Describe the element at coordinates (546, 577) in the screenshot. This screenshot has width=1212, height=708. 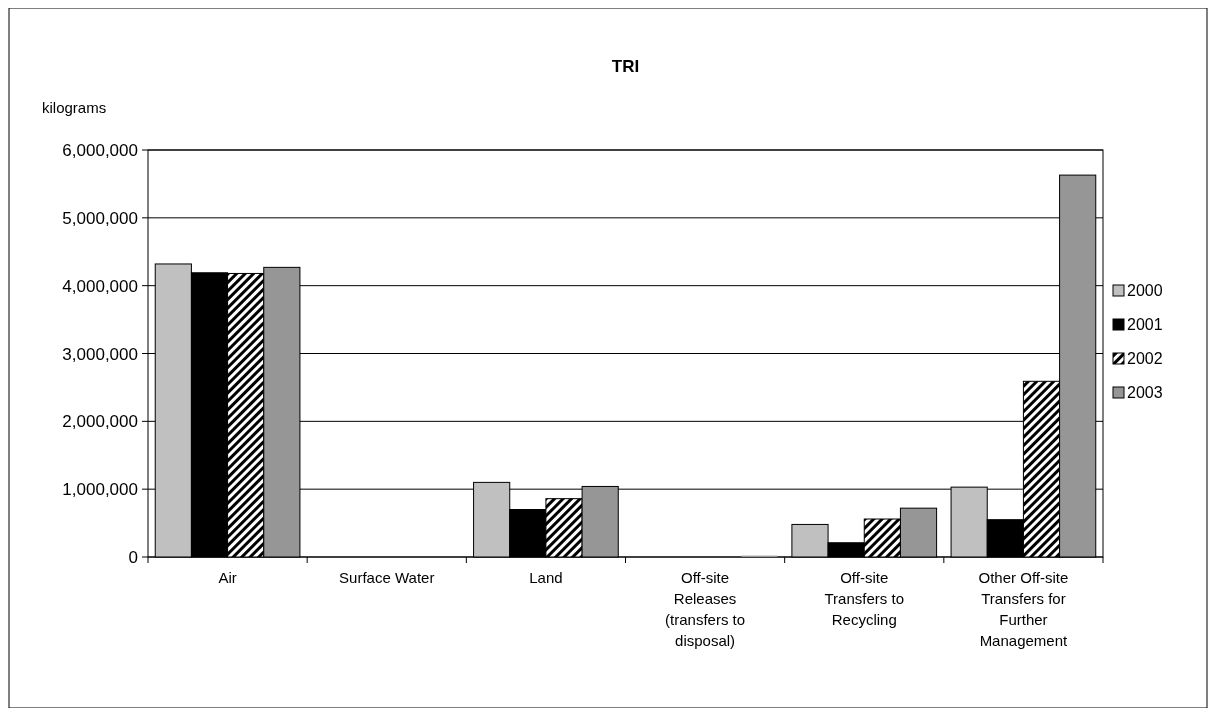
I see `x-tick-label: Land` at that location.